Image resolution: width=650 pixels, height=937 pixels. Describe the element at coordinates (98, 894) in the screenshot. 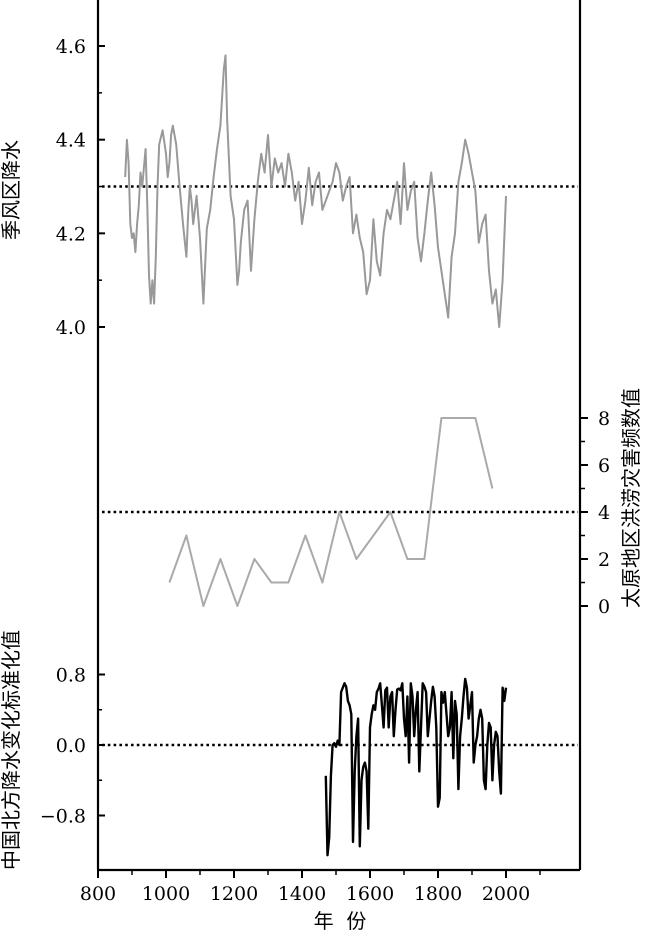

I see `x-tick-label: 800` at that location.